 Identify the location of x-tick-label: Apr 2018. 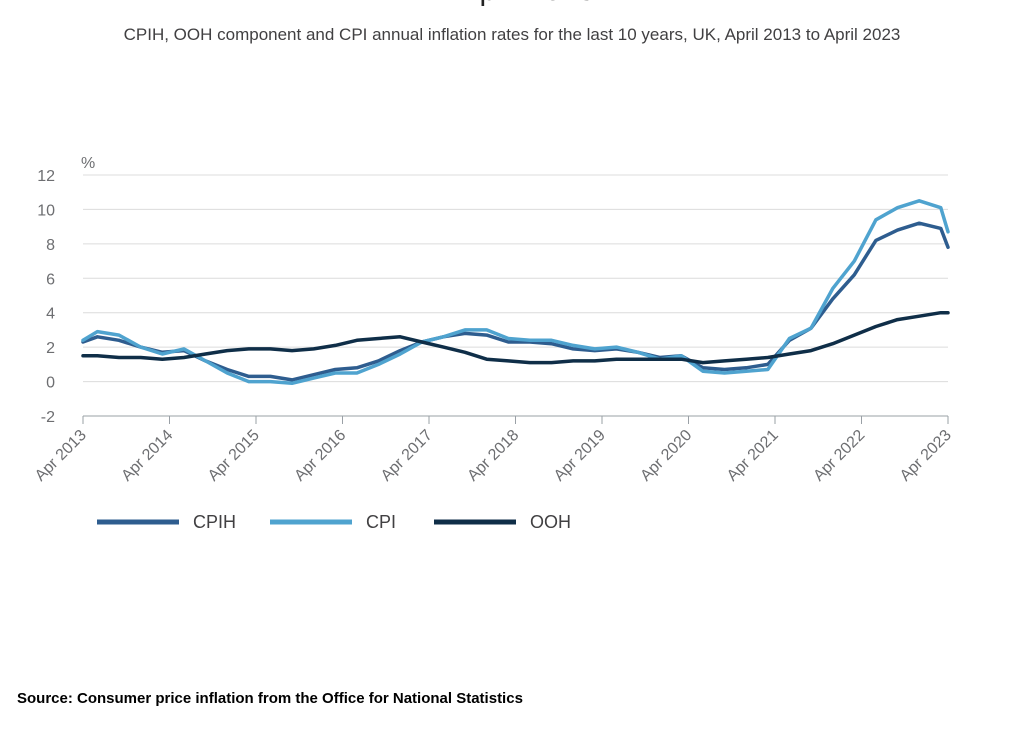
(493, 456).